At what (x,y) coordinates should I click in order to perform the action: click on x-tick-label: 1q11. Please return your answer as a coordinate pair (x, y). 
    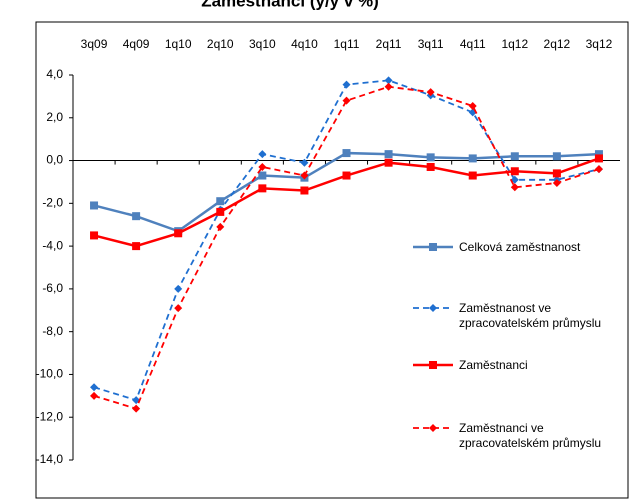
    Looking at the image, I should click on (347, 44).